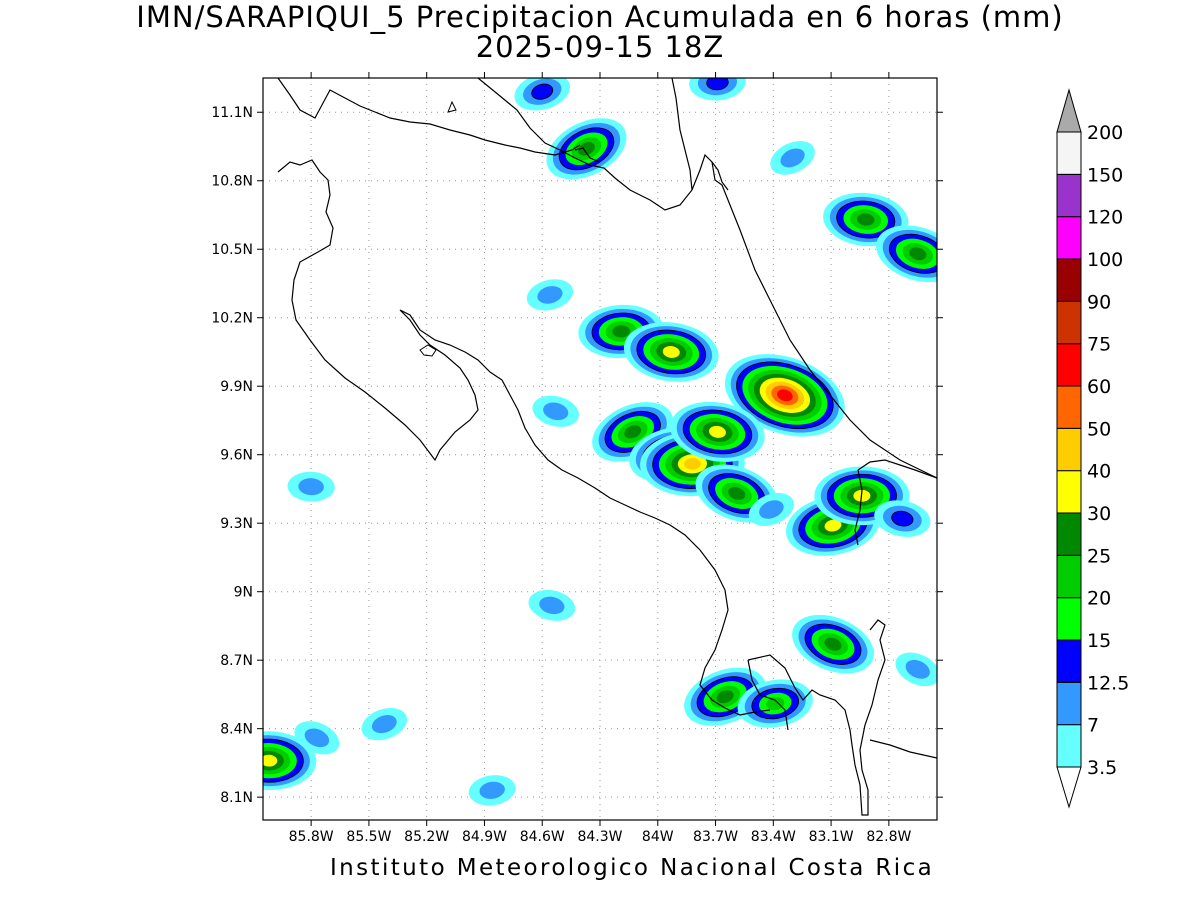 The height and width of the screenshot is (900, 1200). What do you see at coordinates (368, 837) in the screenshot?
I see `lon-tick-label: 85.5W` at bounding box center [368, 837].